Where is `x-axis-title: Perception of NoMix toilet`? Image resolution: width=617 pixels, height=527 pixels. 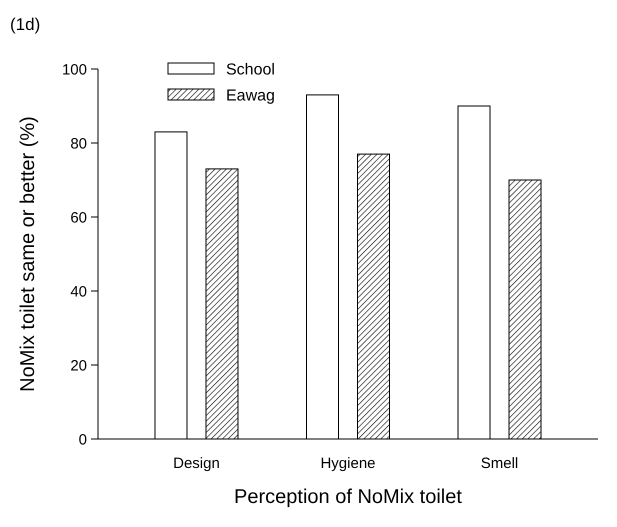 x-axis-title: Perception of NoMix toilet is located at coordinates (348, 497).